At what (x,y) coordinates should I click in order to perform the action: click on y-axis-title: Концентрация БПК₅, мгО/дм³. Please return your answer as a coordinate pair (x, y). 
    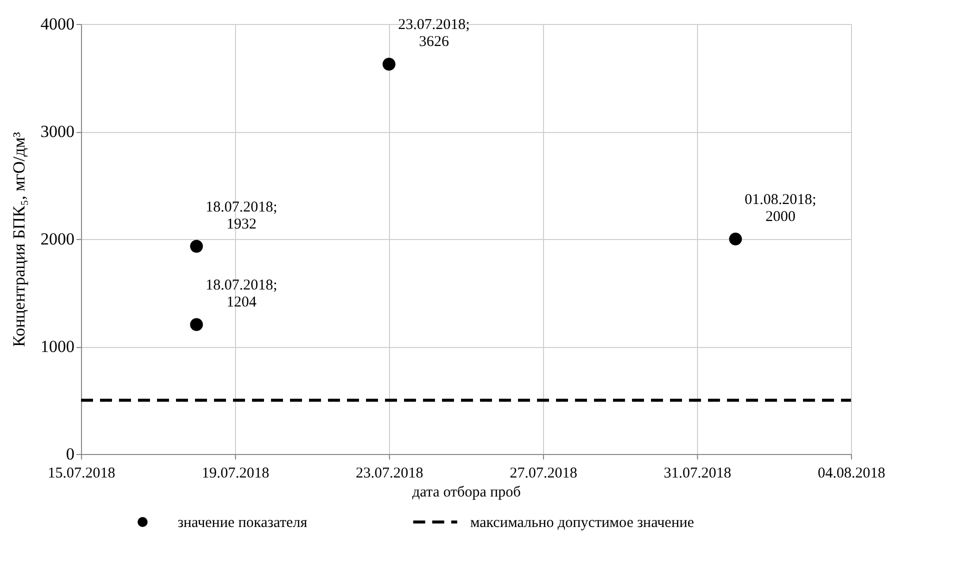
    Looking at the image, I should click on (19, 239).